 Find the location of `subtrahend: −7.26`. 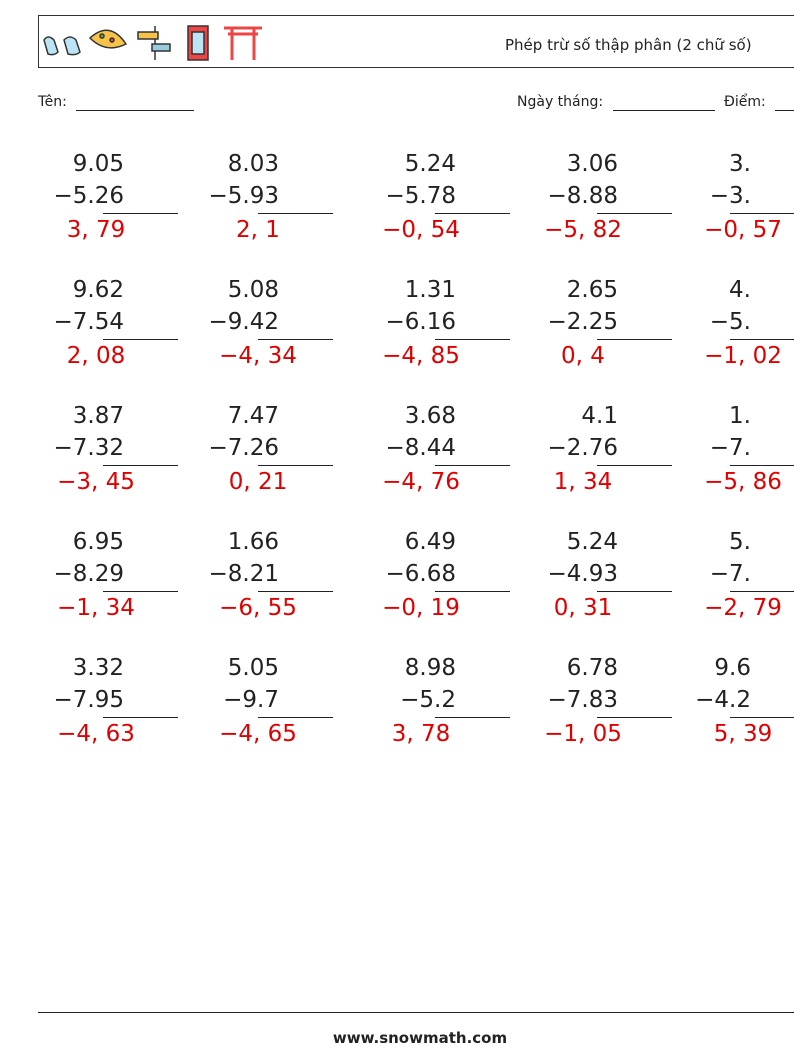

subtrahend: −7.26 is located at coordinates (243, 448).